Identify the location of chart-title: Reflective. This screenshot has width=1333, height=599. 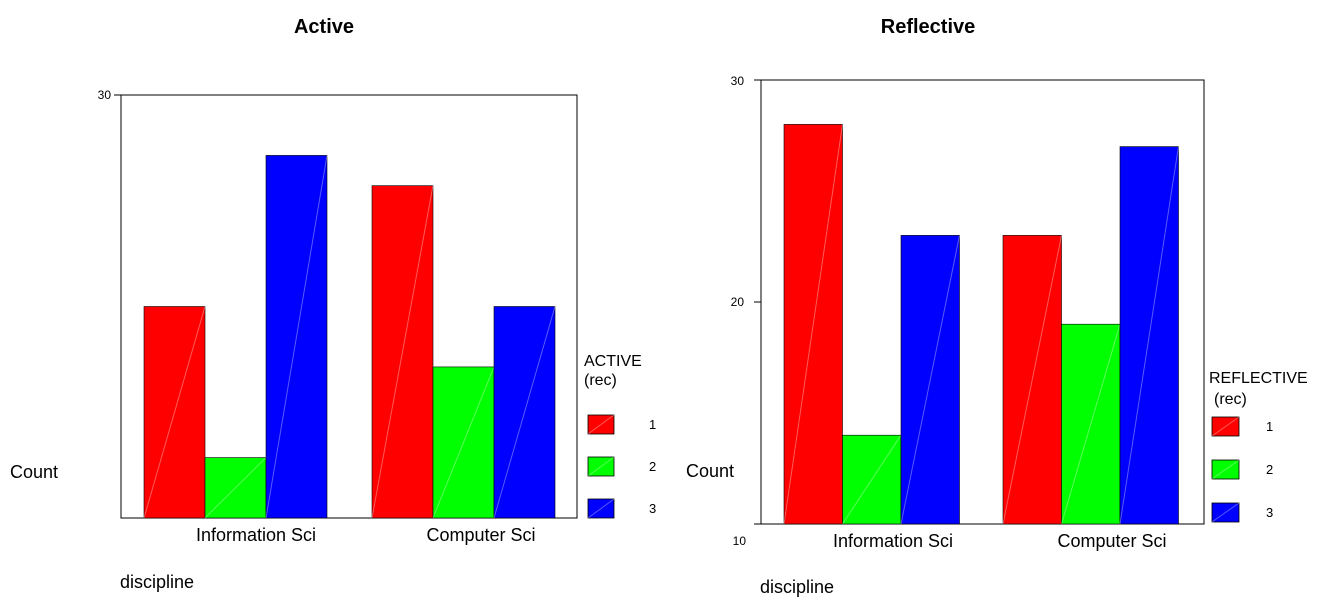
(928, 27).